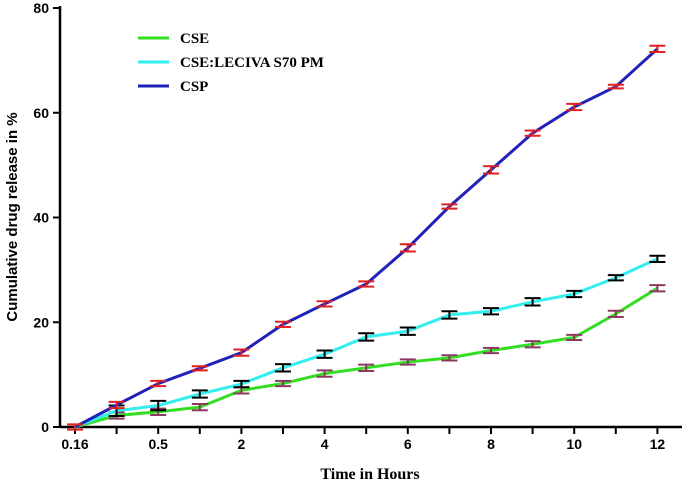  Describe the element at coordinates (74, 444) in the screenshot. I see `x-tick-label: 0.16` at that location.